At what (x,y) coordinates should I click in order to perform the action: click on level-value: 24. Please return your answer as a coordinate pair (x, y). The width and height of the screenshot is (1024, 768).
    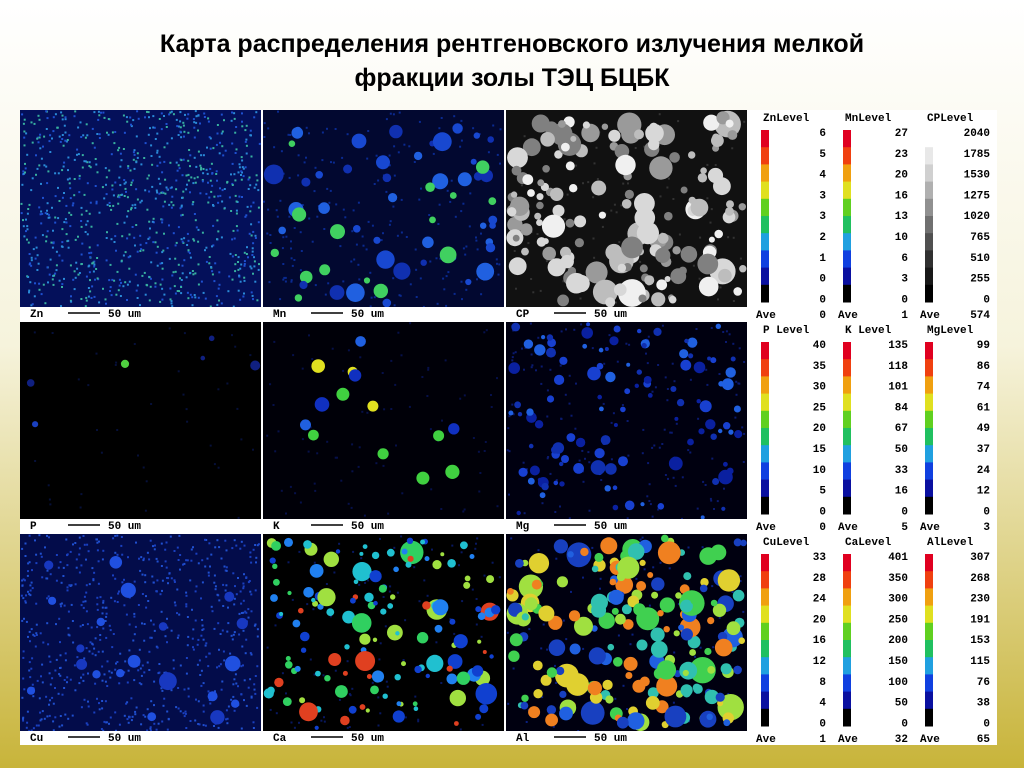
    Looking at the image, I should click on (820, 600).